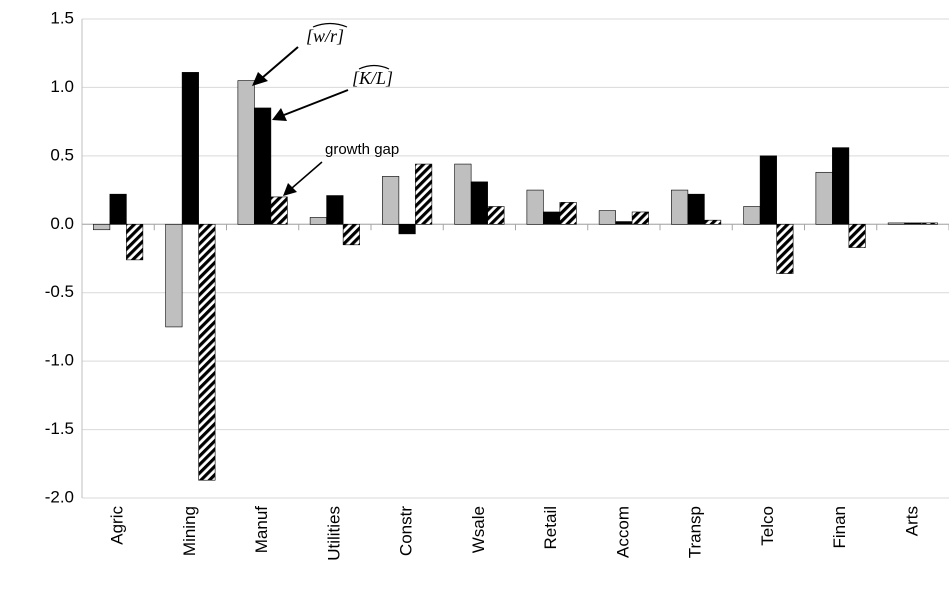  I want to click on annotations: [w/r] [K/L] growth gap, so click(325, 109).